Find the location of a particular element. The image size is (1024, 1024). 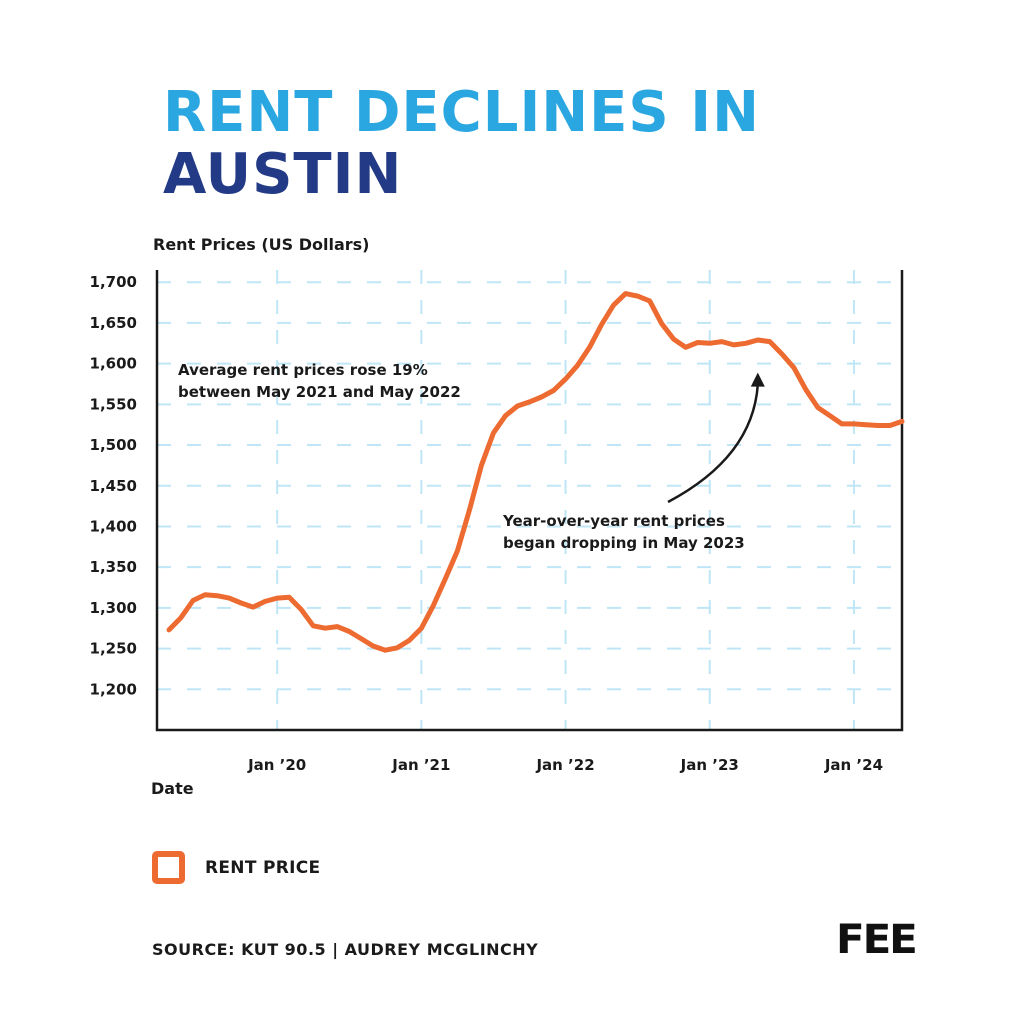

y-tick-label-1: 1,250 is located at coordinates (113, 649).